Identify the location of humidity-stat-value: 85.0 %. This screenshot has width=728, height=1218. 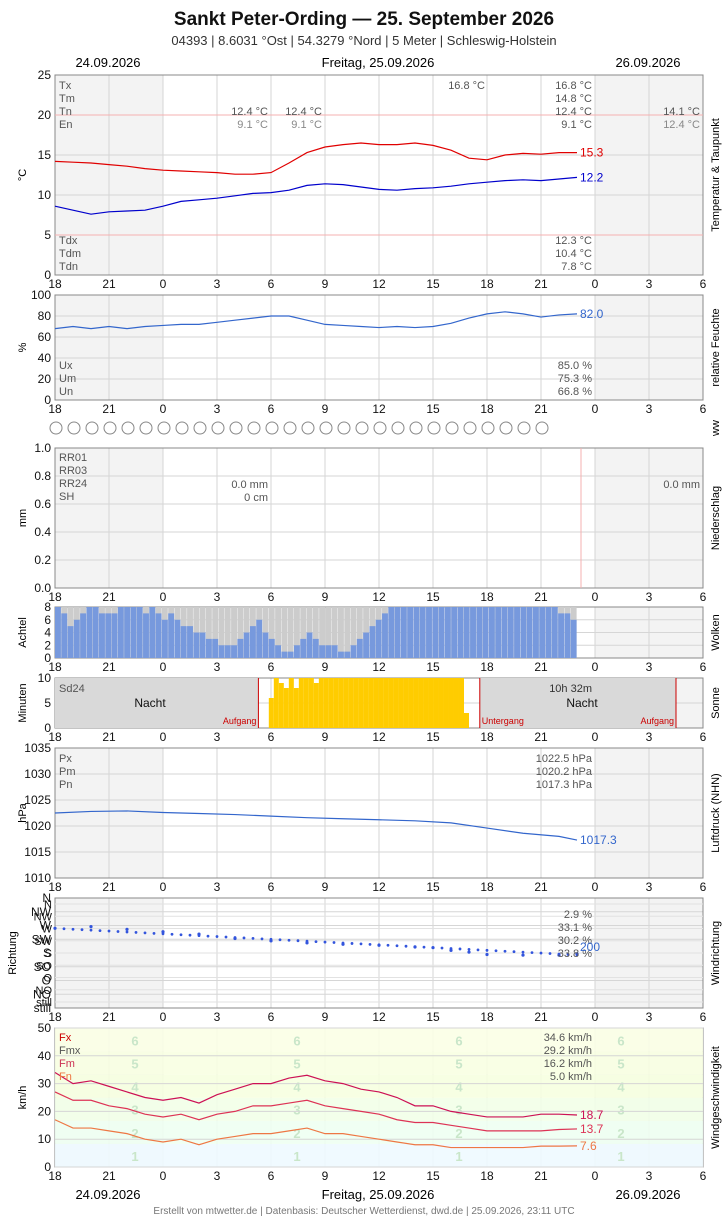
(575, 366).